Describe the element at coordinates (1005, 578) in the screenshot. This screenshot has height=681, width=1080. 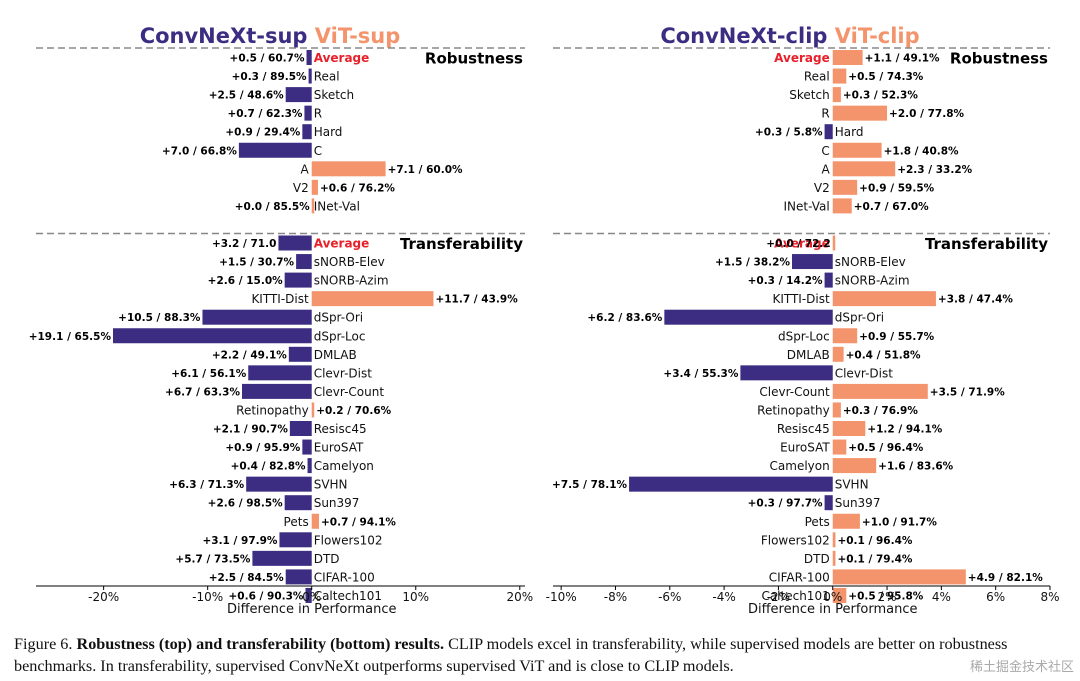
I see `chart-clip-transferability-cifar-100-value: +4.9 / 82.1%` at that location.